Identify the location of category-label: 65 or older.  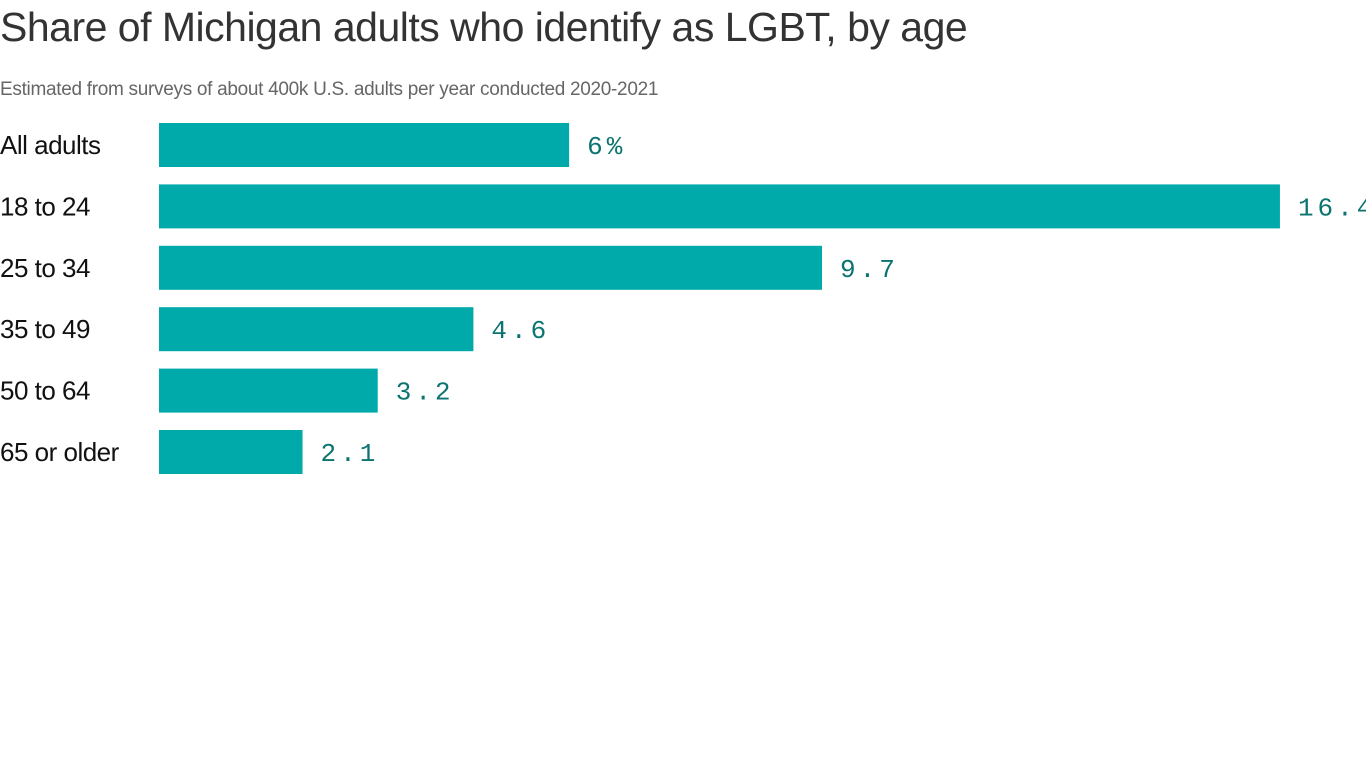
(60, 452).